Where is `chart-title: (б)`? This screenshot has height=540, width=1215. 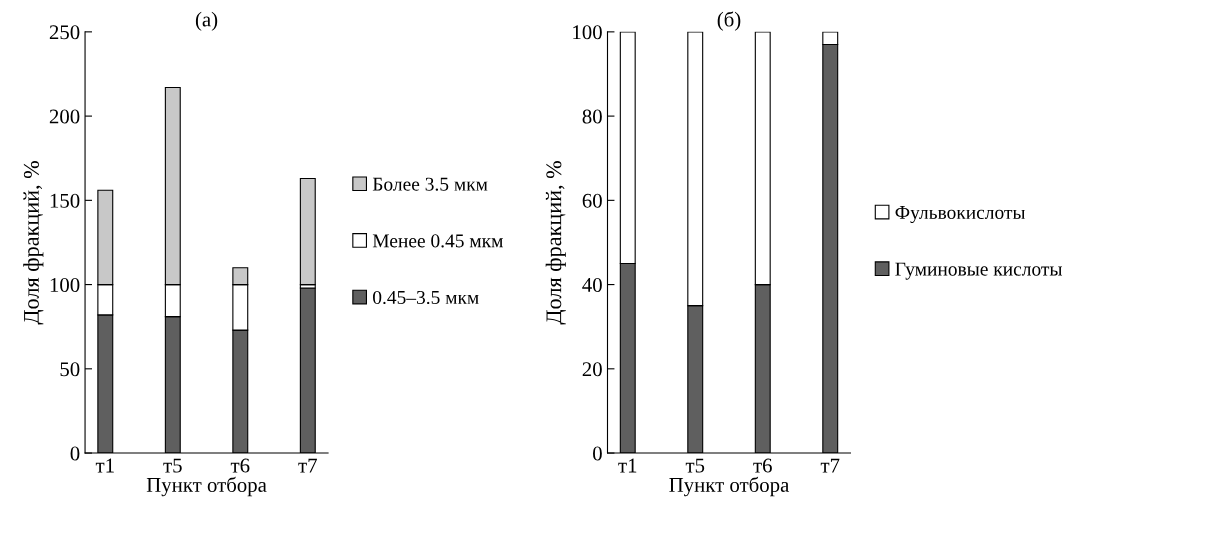
chart-title: (б) is located at coordinates (729, 21).